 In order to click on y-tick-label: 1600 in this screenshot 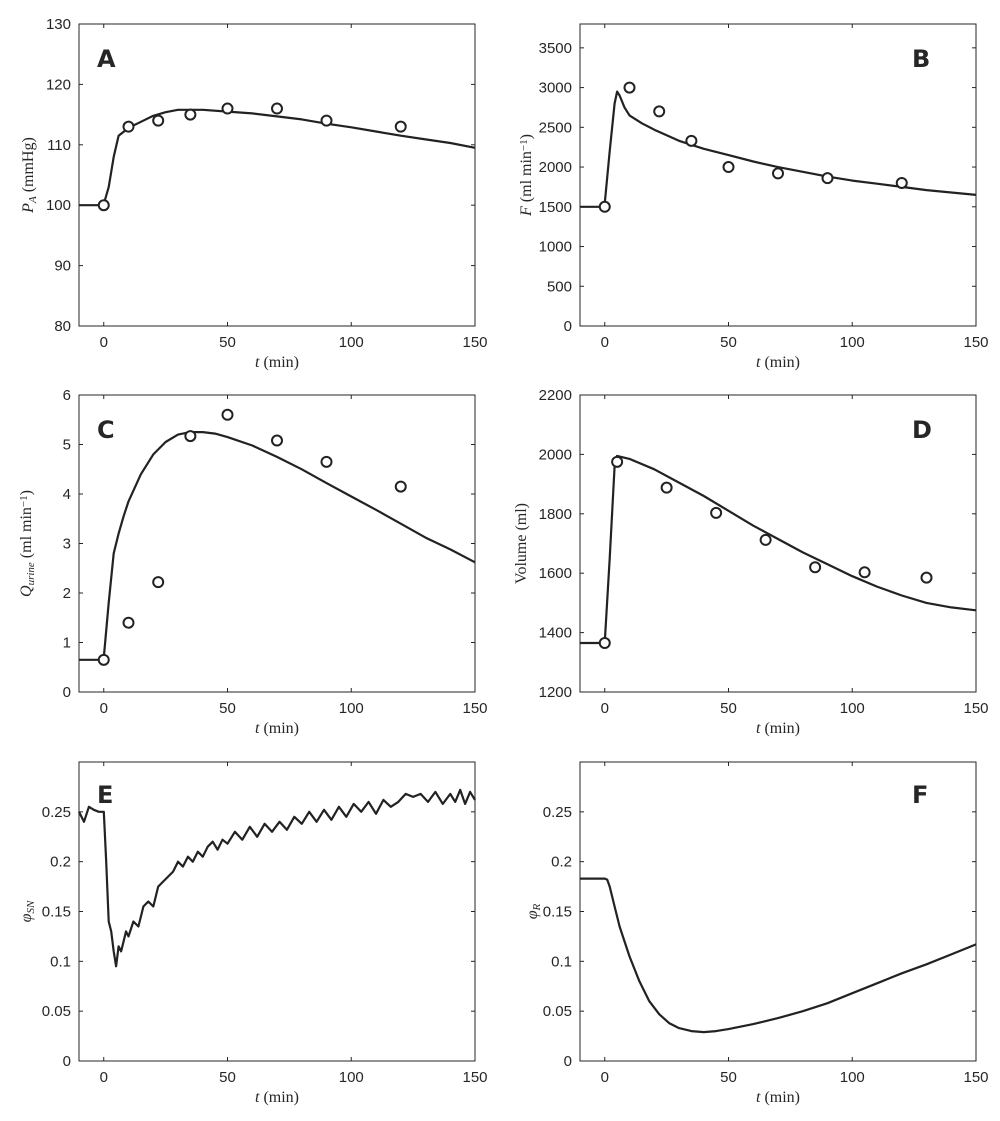, I will do `click(555, 573)`.